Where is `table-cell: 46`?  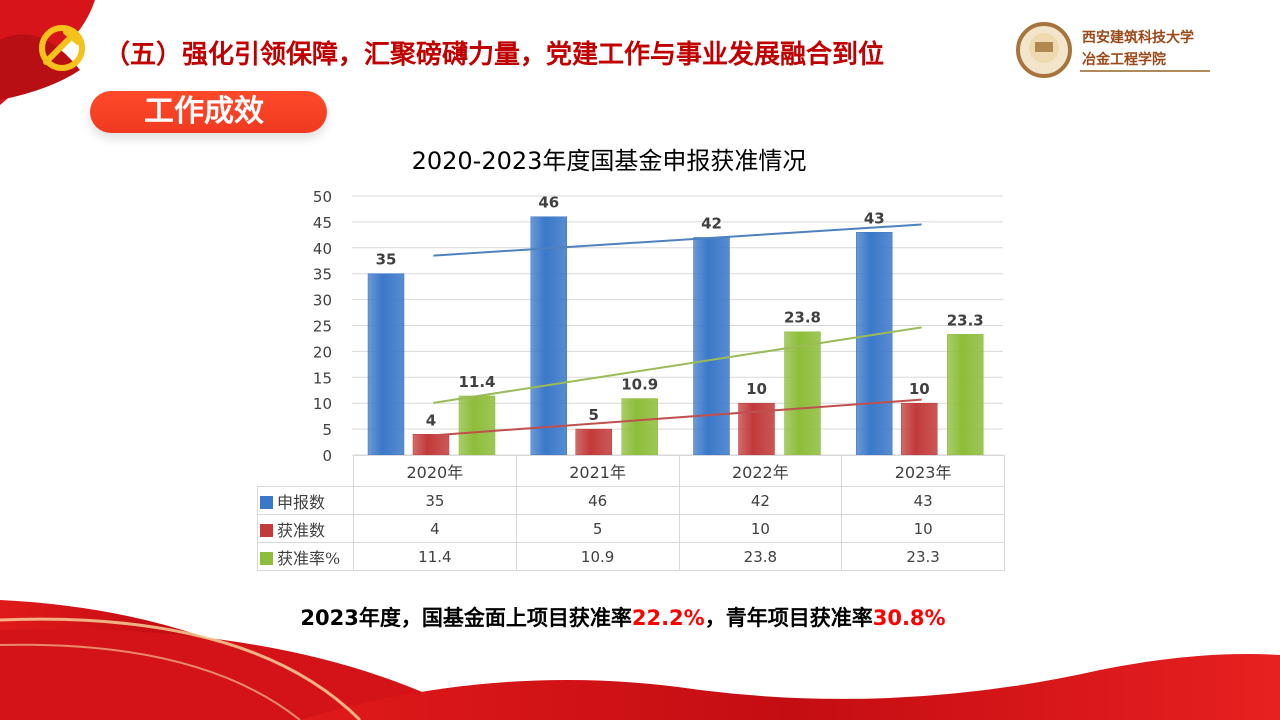 table-cell: 46 is located at coordinates (597, 500).